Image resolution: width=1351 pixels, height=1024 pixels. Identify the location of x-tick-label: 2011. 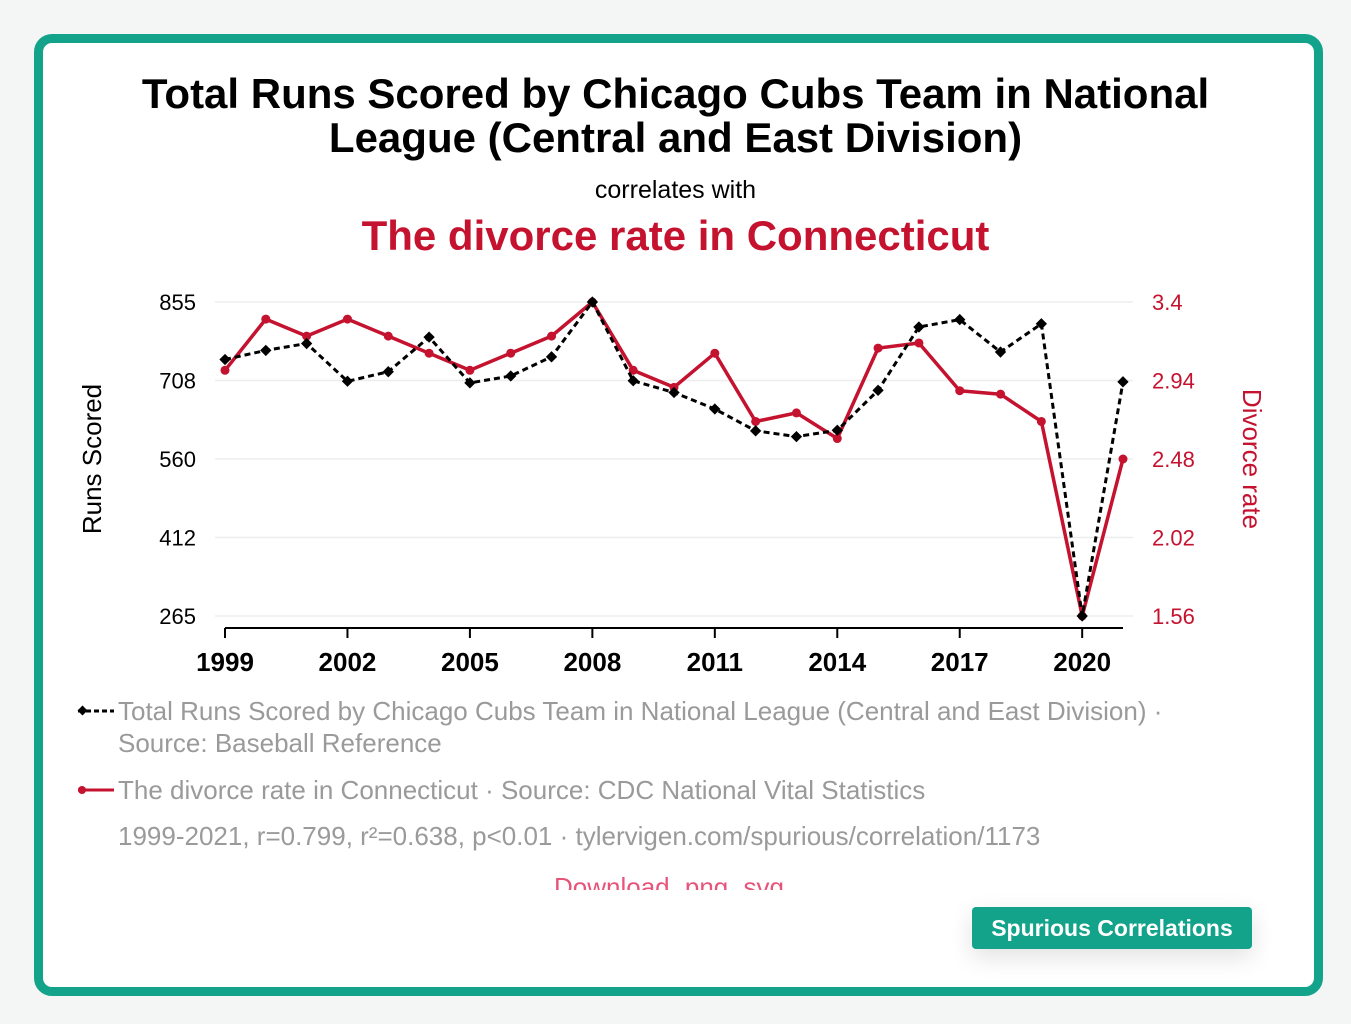
(715, 662).